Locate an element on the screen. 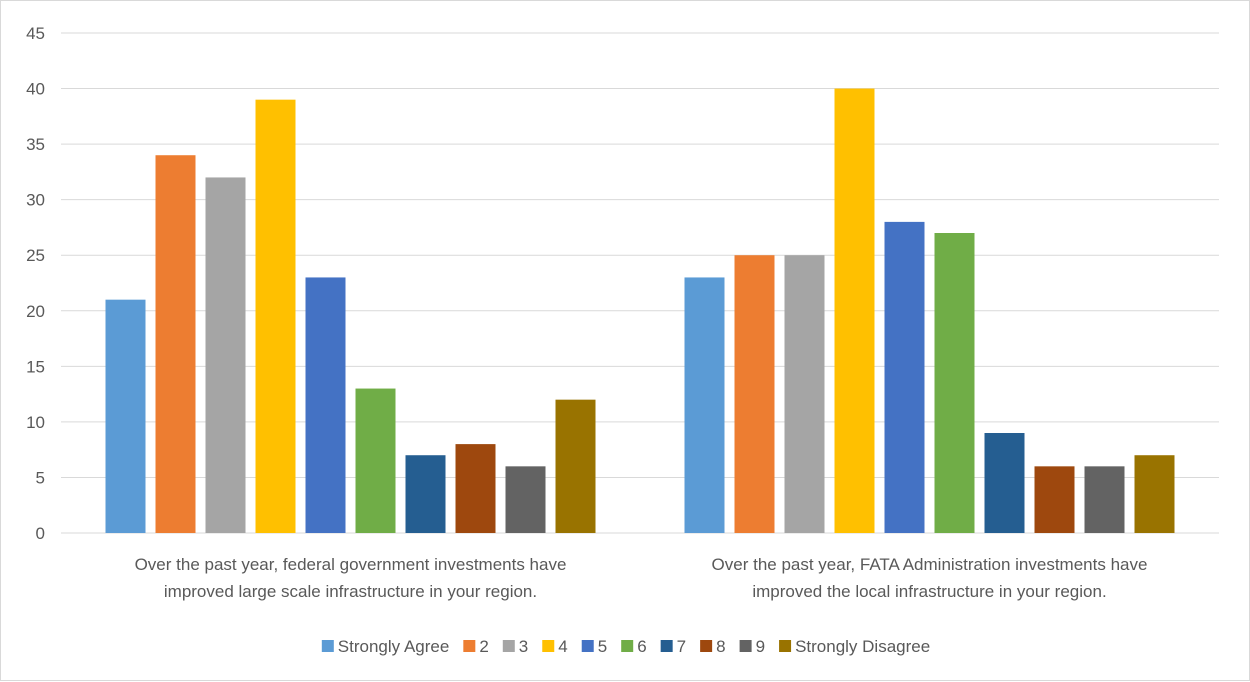 The width and height of the screenshot is (1250, 682). legend-label: Strongly Disagree is located at coordinates (862, 646).